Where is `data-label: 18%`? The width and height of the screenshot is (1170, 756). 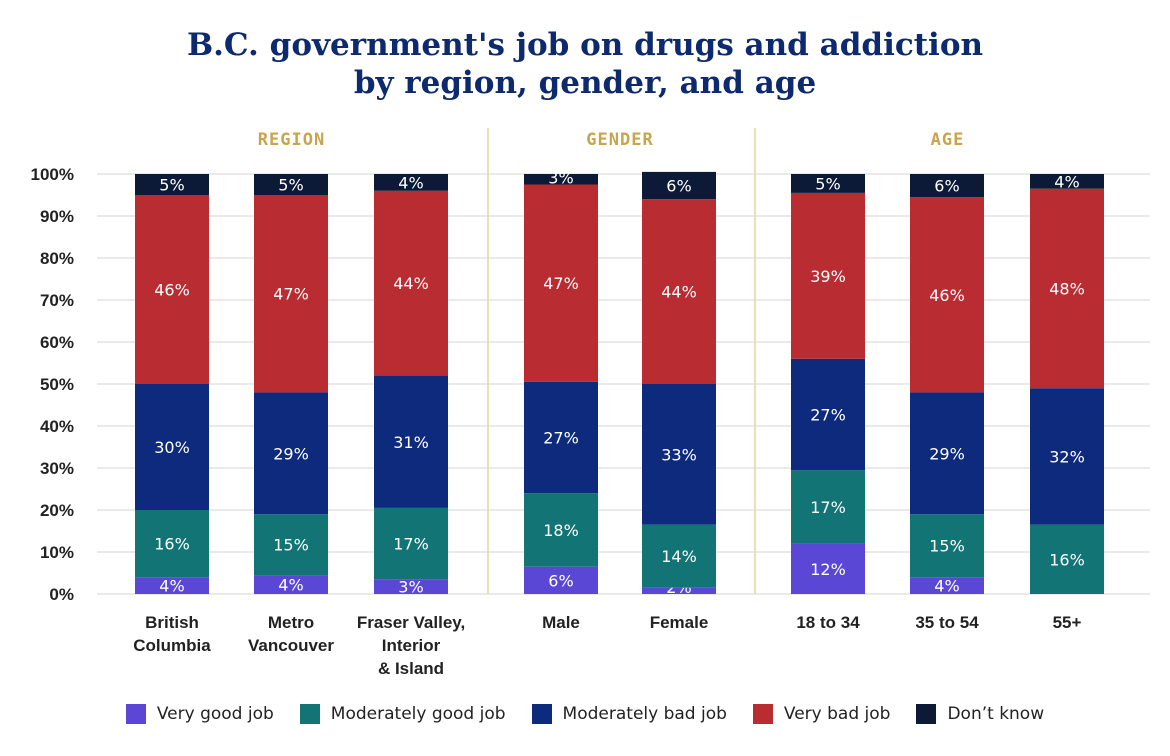 data-label: 18% is located at coordinates (561, 530).